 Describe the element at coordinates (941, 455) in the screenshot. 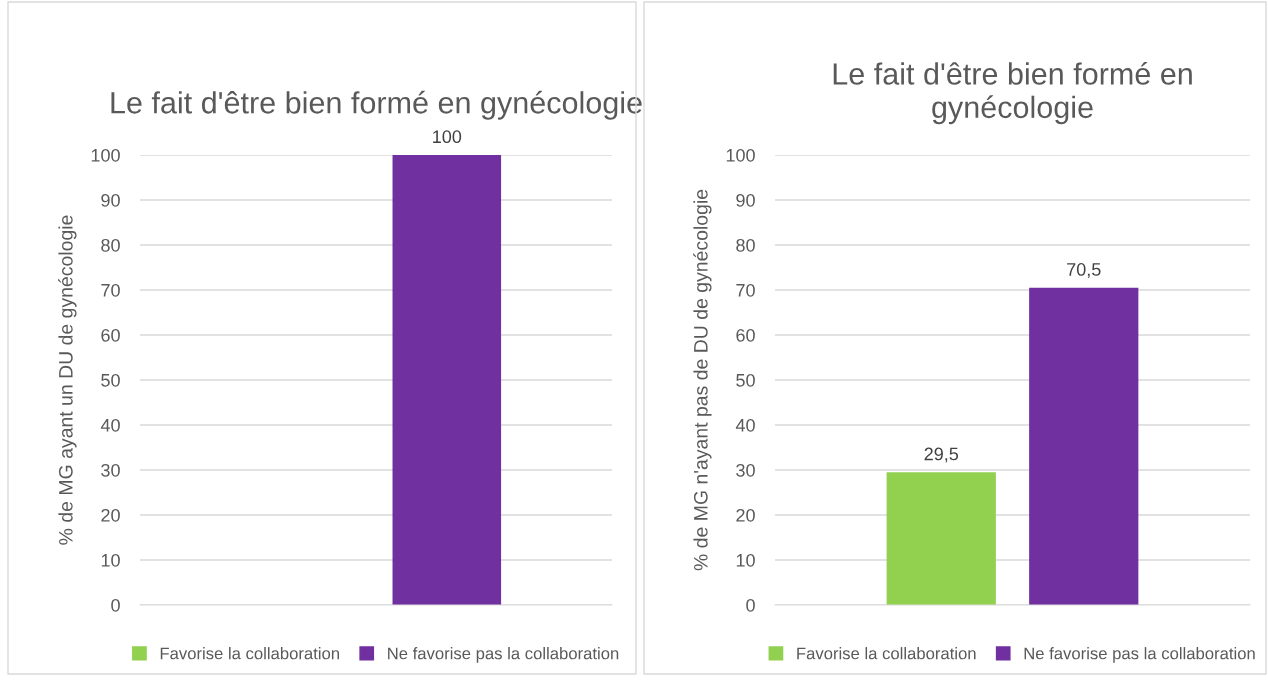

I see `data-label: 29,5` at that location.